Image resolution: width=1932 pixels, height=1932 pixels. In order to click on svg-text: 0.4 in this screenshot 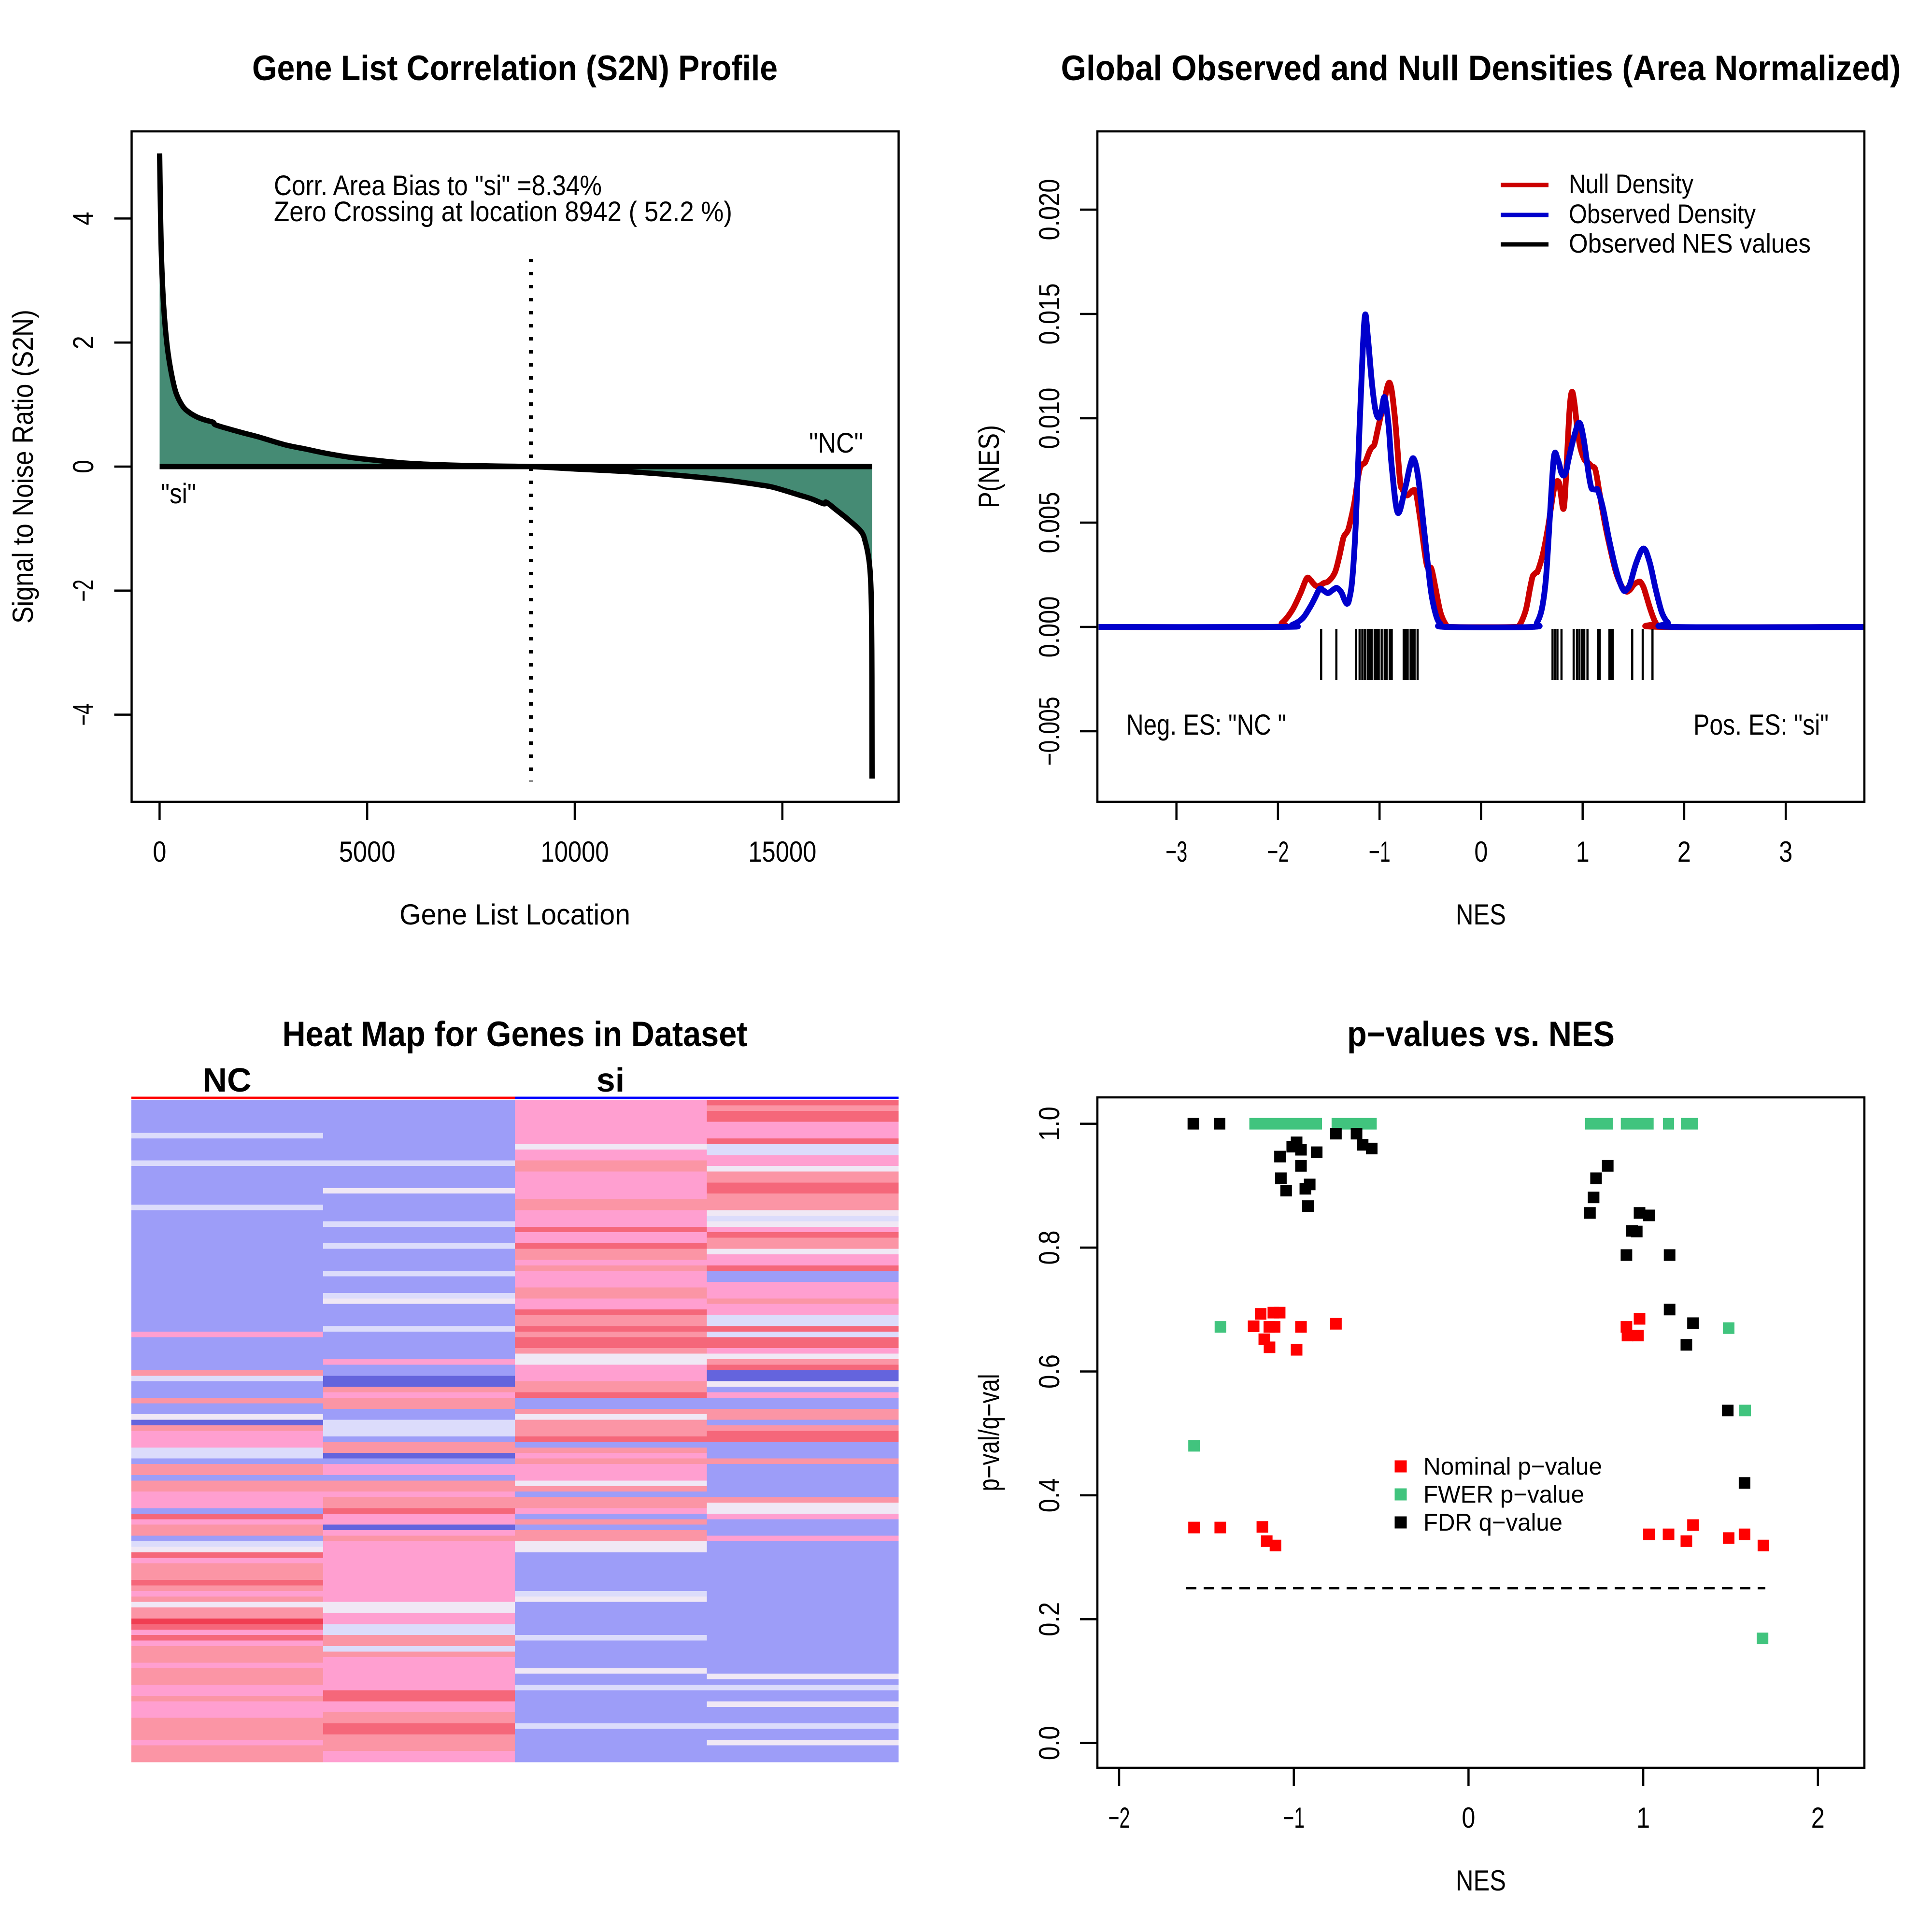, I will do `click(1049, 1495)`.